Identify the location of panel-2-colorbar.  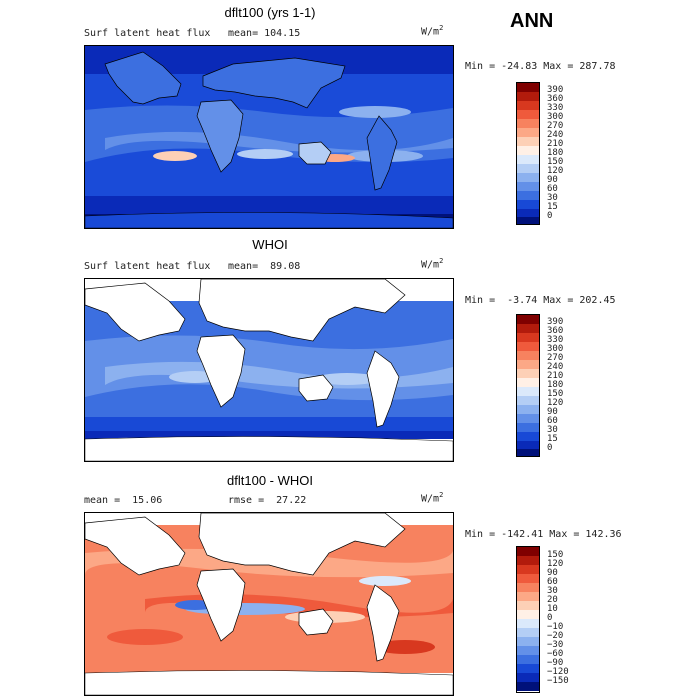
(528, 385).